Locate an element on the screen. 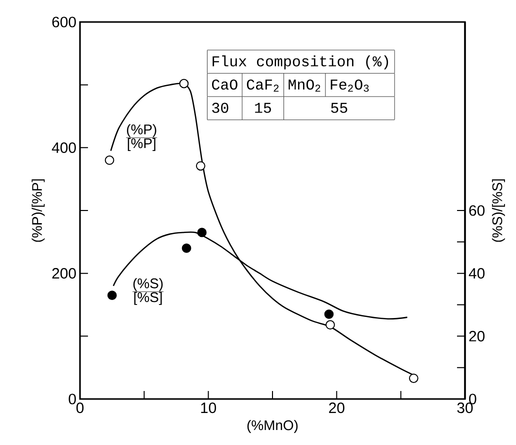 Image resolution: width=516 pixels, height=445 pixels. annotation: 30 is located at coordinates (220, 107).